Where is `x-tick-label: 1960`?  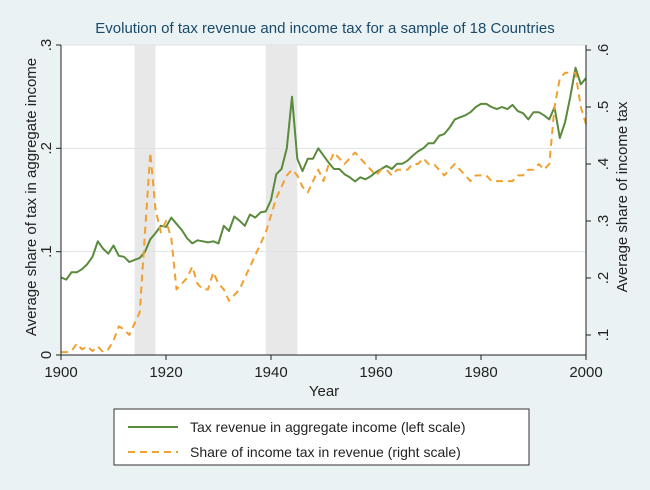 x-tick-label: 1960 is located at coordinates (375, 372).